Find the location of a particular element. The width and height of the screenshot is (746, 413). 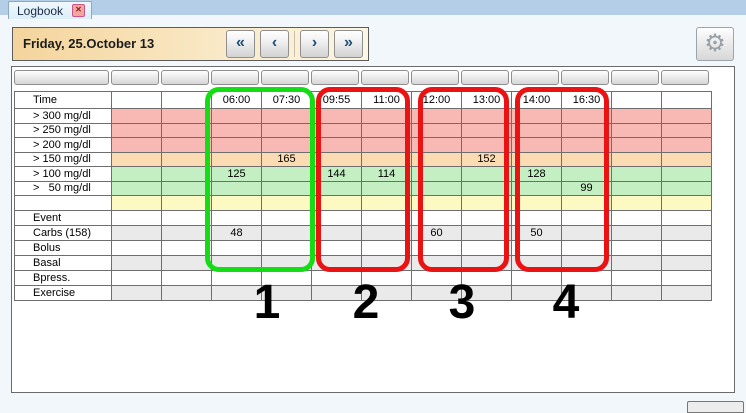

grid-cell: 50 is located at coordinates (537, 233).